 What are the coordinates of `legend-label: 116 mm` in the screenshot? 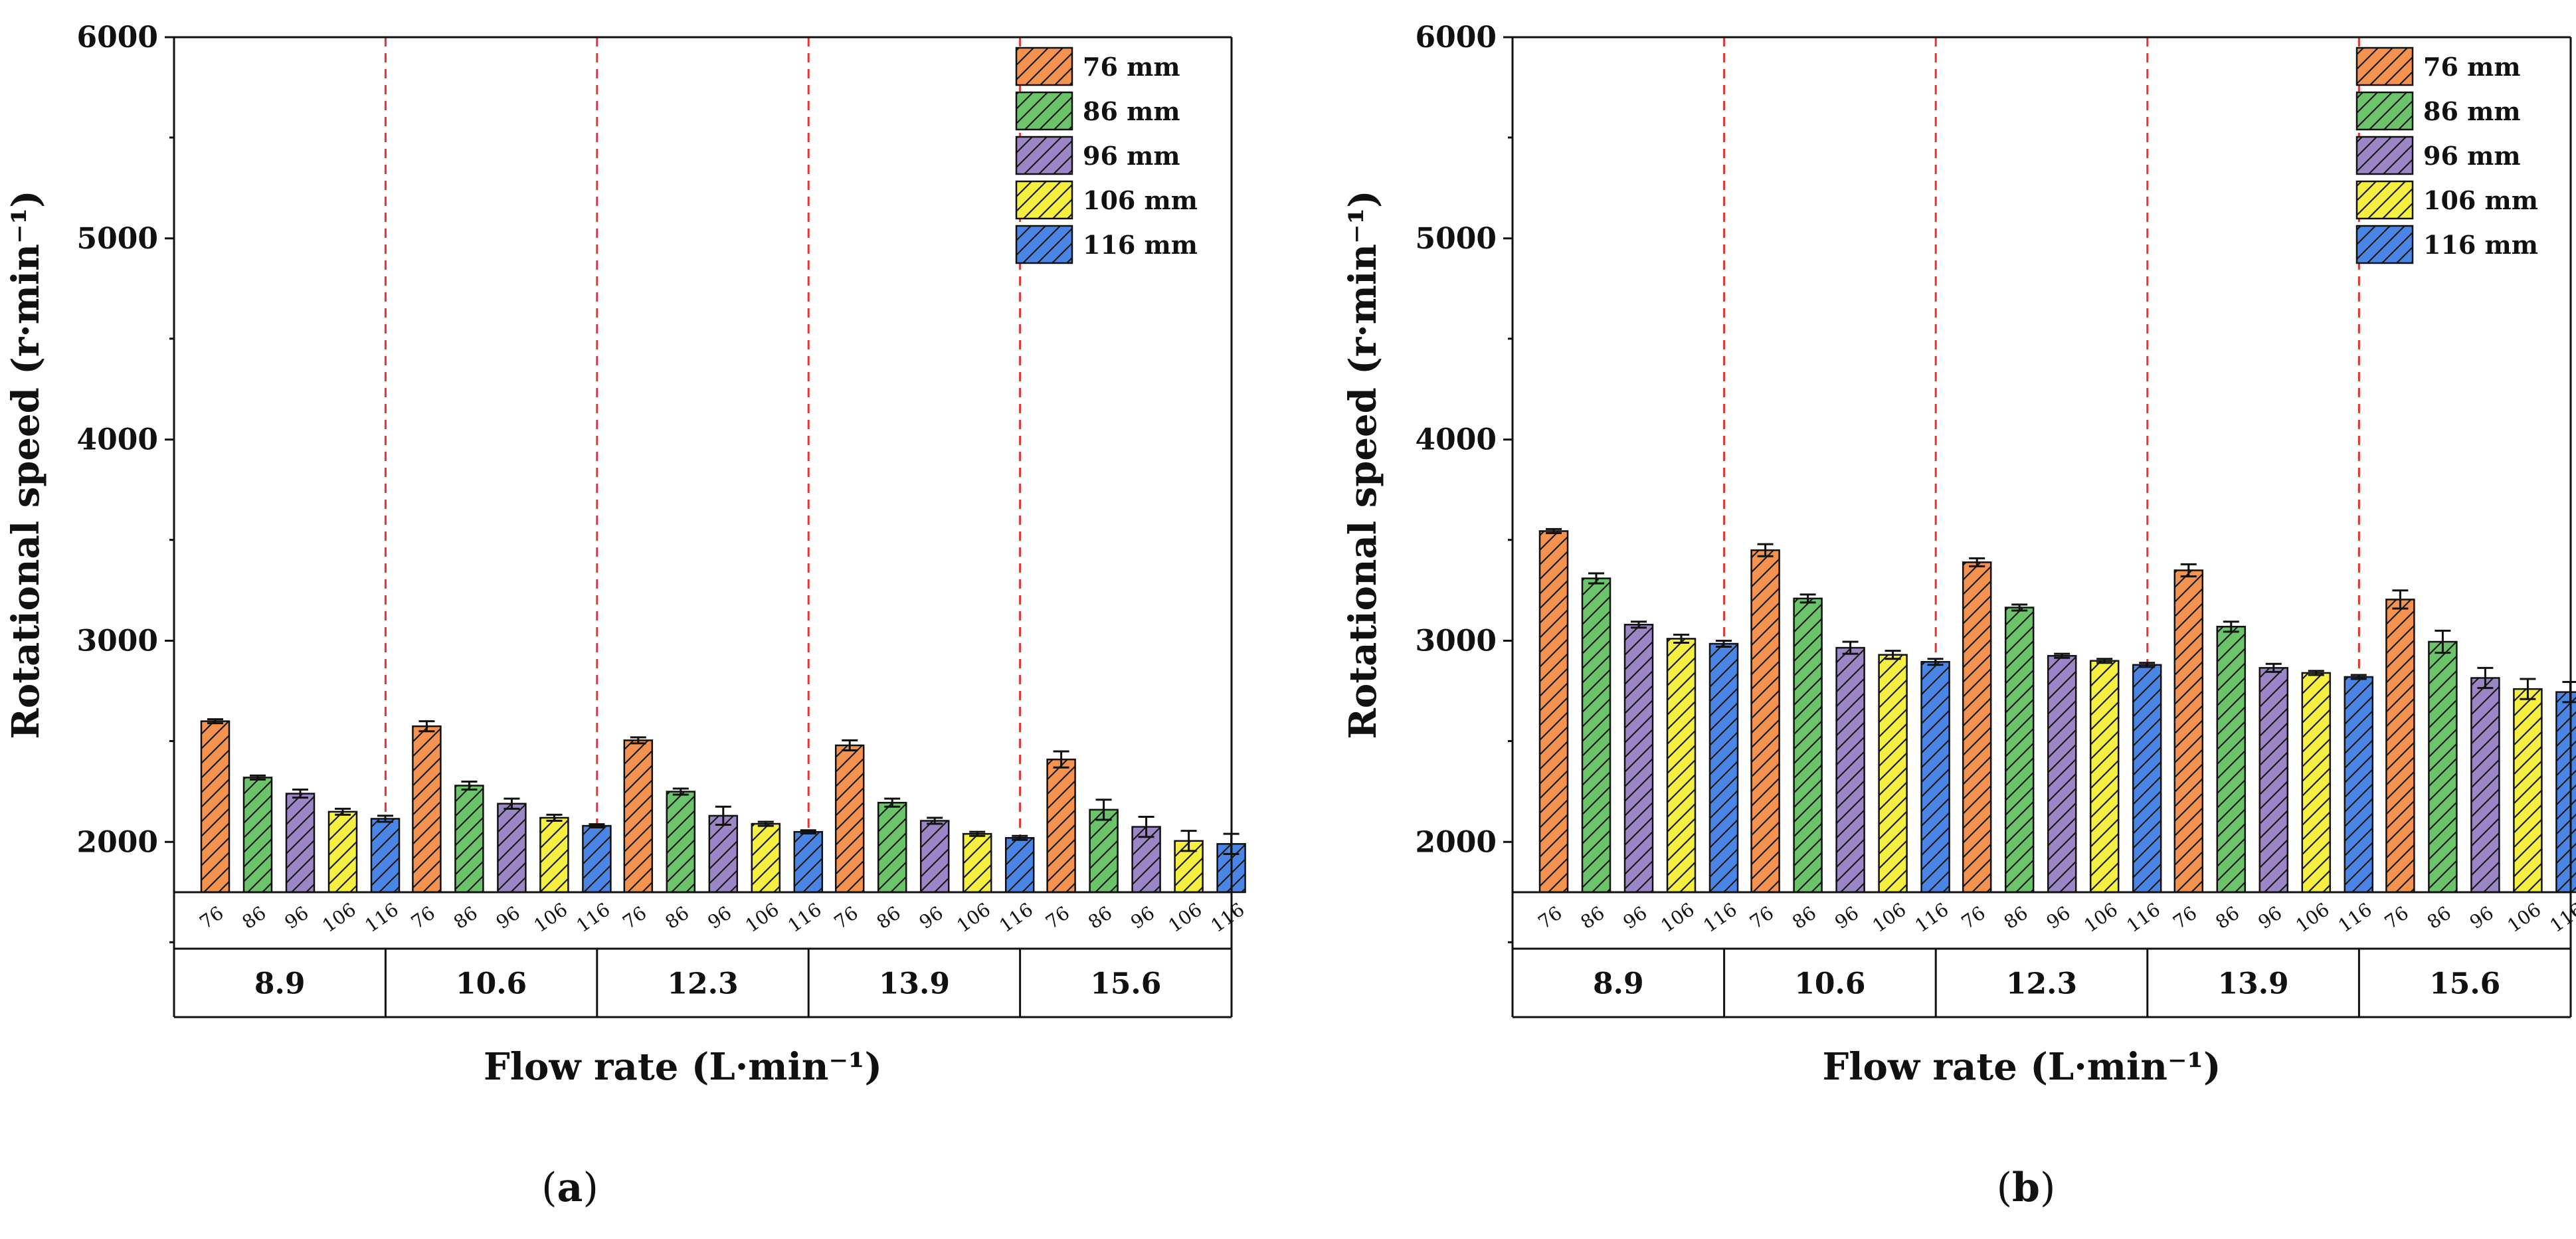 It's located at (1140, 245).